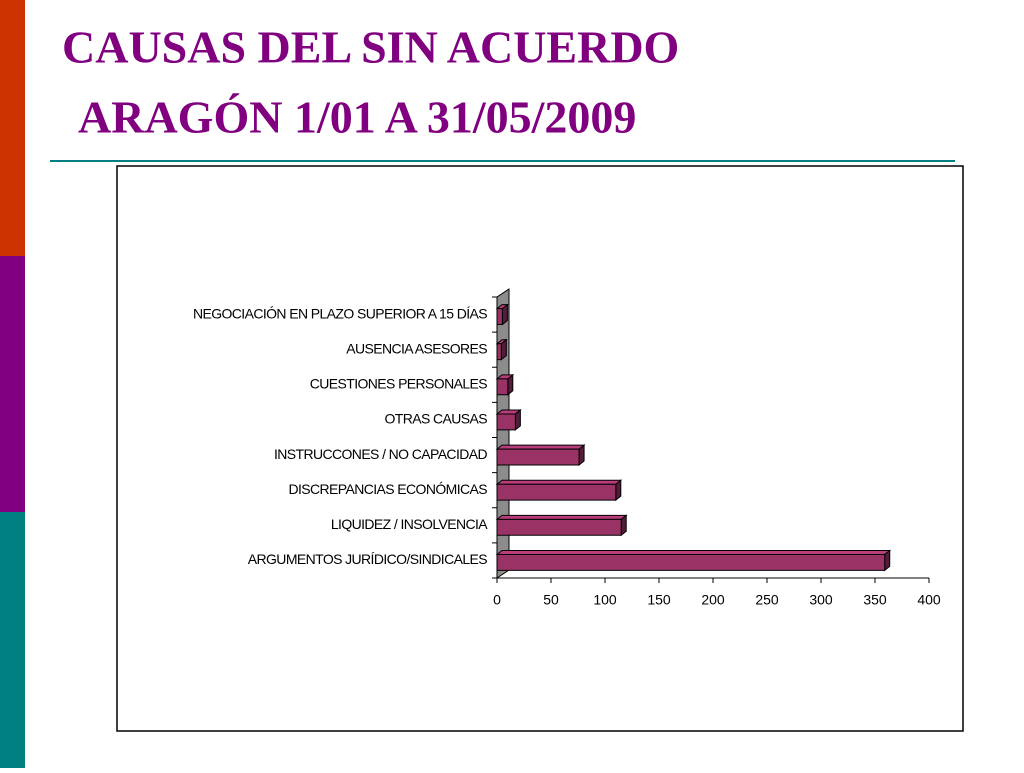  I want to click on y-tick-label: INSTRUCCONES / NO CAPACIDAD, so click(380, 454).